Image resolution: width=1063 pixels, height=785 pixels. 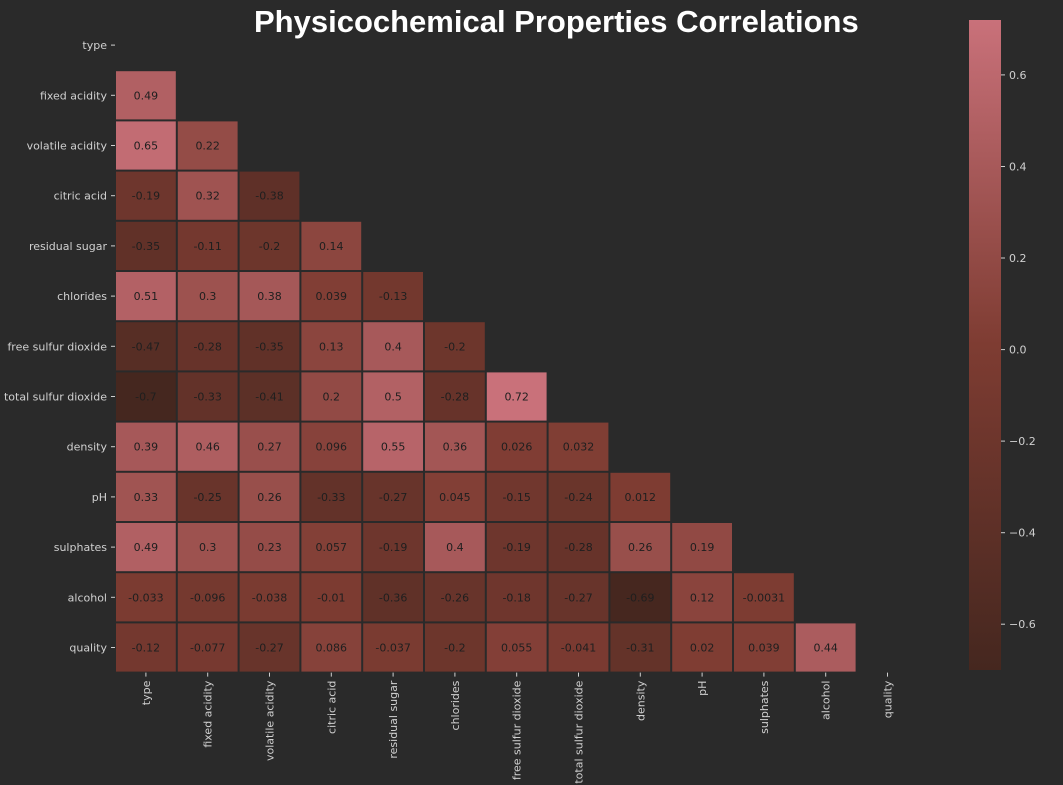 I want to click on cell-value-label: -0.18, so click(x=516, y=597).